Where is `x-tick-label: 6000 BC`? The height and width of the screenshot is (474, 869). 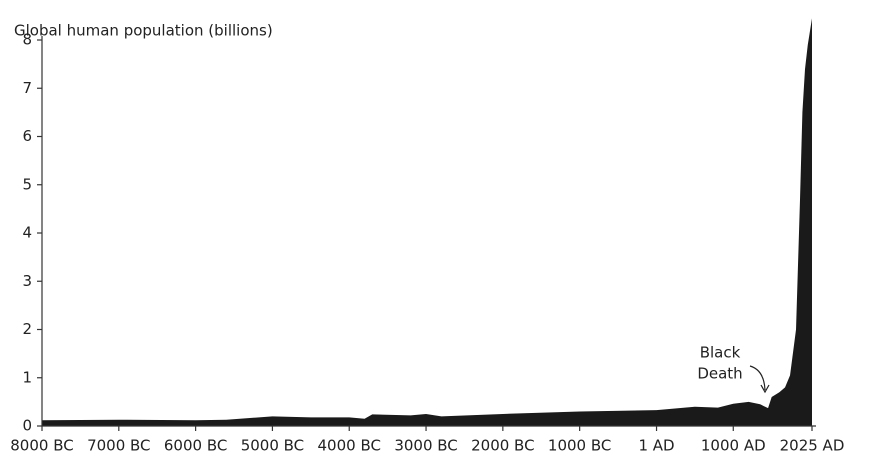 x-tick-label: 6000 BC is located at coordinates (195, 446).